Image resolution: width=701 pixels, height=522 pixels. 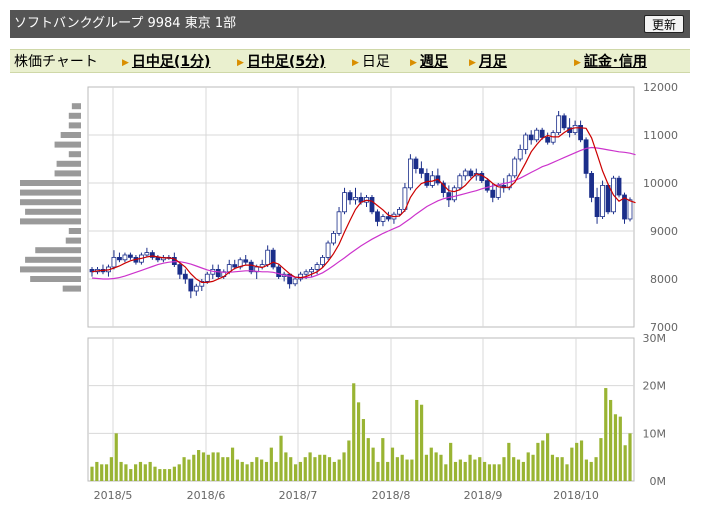 I want to click on price-tick-label: 10000, so click(x=660, y=183).